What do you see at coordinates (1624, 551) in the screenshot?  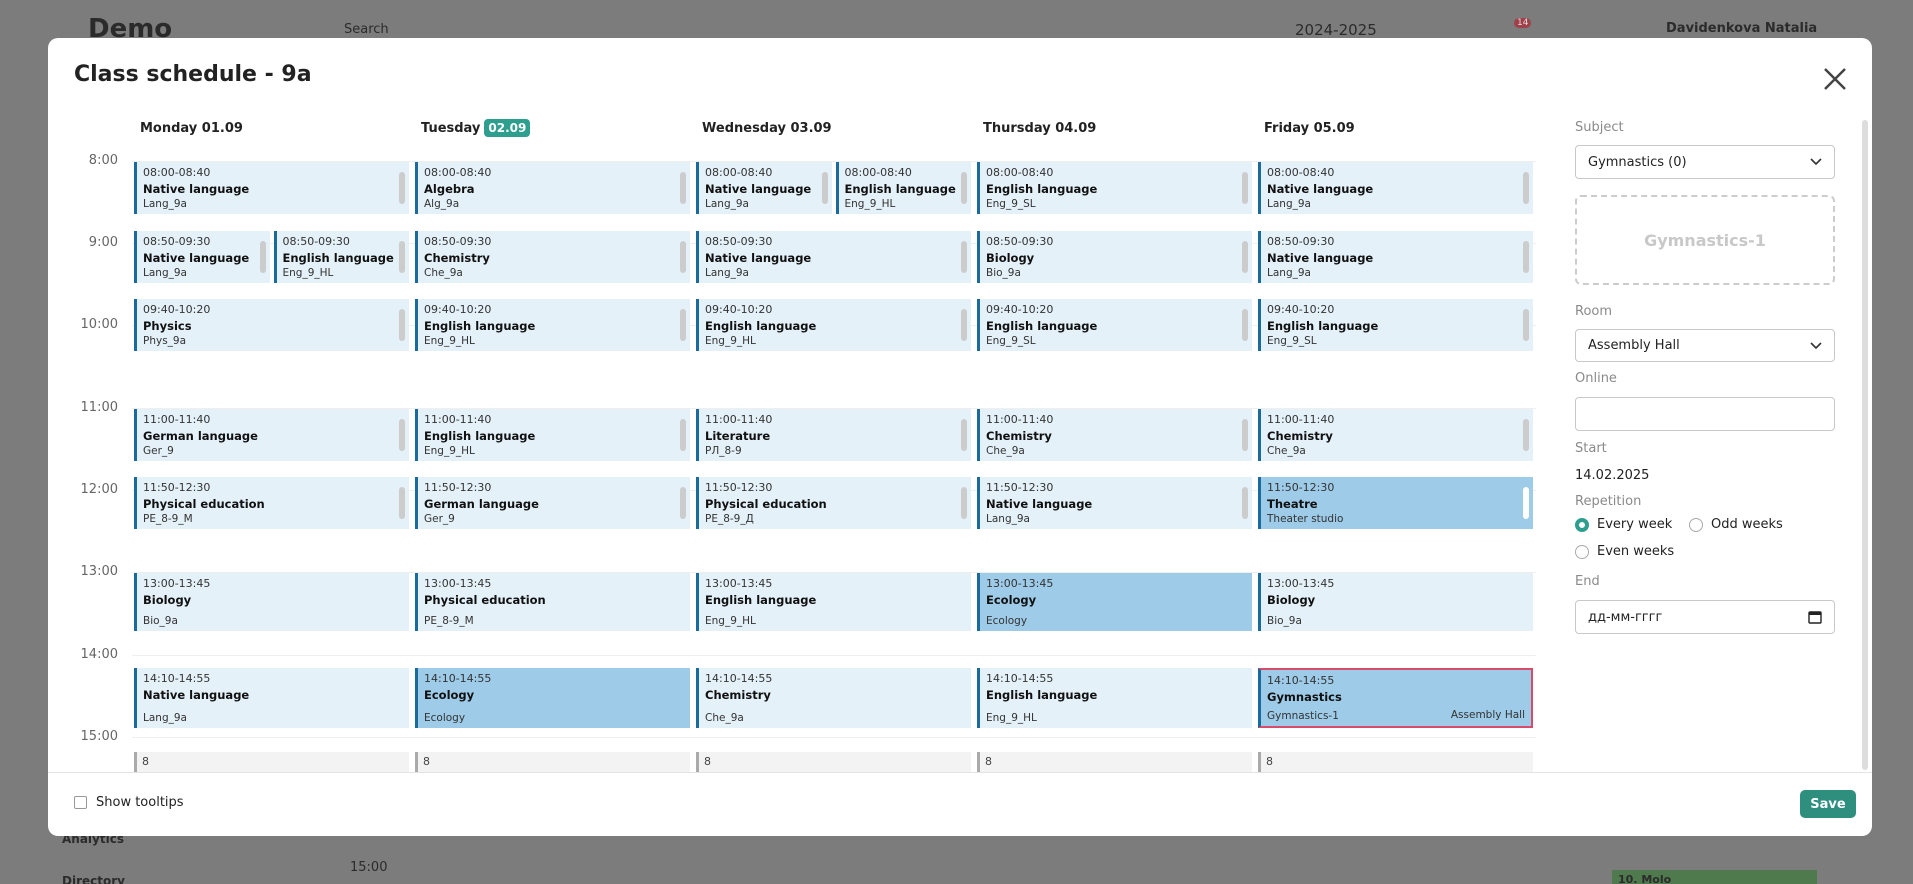 I see `radio-option: Even weeks` at bounding box center [1624, 551].